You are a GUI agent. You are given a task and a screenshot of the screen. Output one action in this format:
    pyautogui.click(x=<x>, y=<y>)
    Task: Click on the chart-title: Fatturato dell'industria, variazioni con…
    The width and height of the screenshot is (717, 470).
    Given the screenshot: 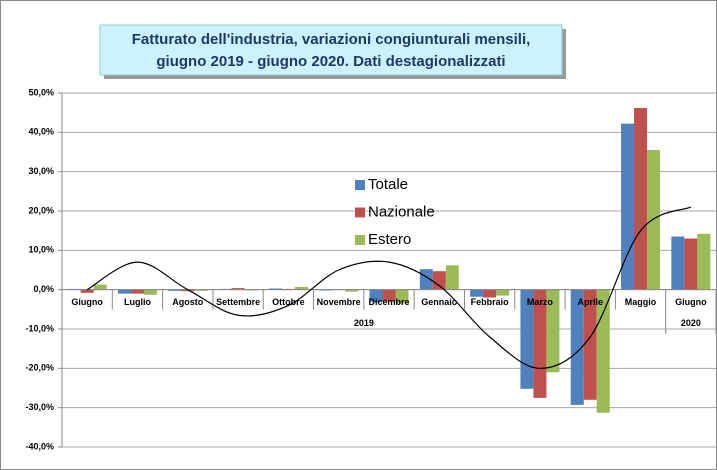 What is the action you would take?
    pyautogui.click(x=331, y=39)
    